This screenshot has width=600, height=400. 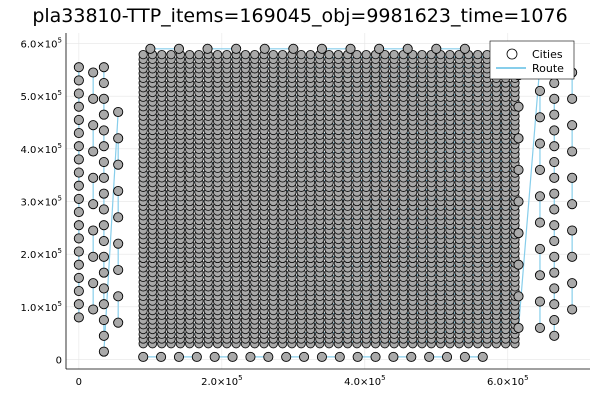 What do you see at coordinates (302, 381) in the screenshot?
I see `x-tick-labels: 0 2.0×105 4.0×105 6.0×105` at bounding box center [302, 381].